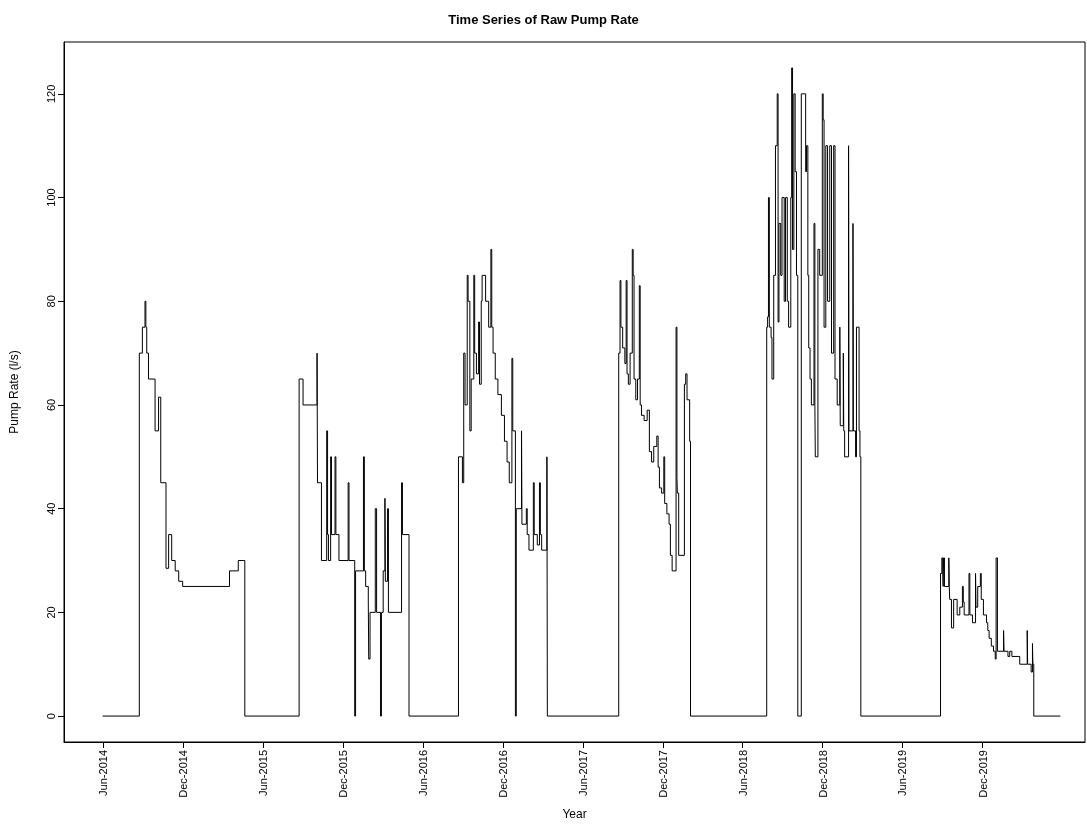  Describe the element at coordinates (50, 94) in the screenshot. I see `y-tick-label: 120` at that location.